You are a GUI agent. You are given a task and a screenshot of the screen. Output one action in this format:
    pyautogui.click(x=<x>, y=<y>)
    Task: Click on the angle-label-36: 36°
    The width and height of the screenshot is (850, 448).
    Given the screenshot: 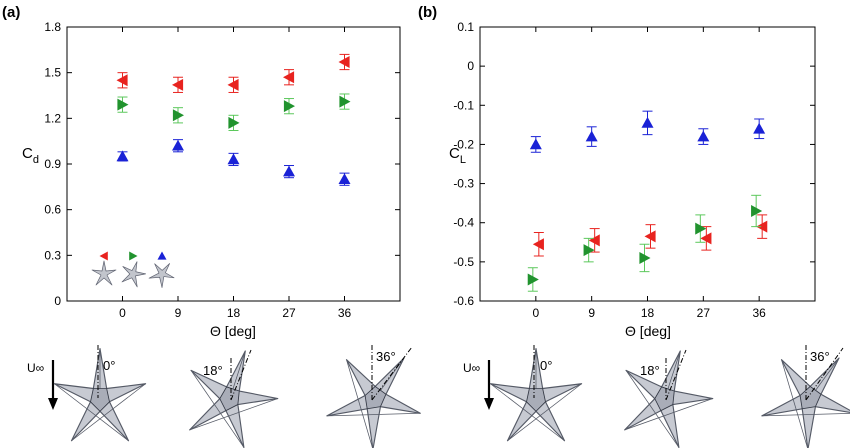 What is the action you would take?
    pyautogui.click(x=386, y=356)
    